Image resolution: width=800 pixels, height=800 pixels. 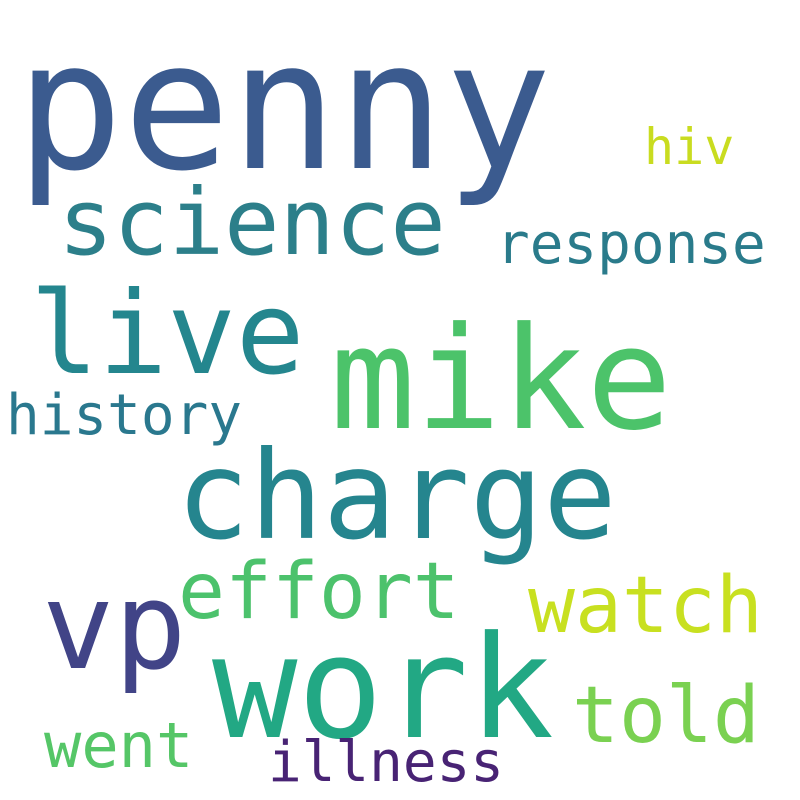 I want to click on word-effort: effort, so click(x=319, y=592).